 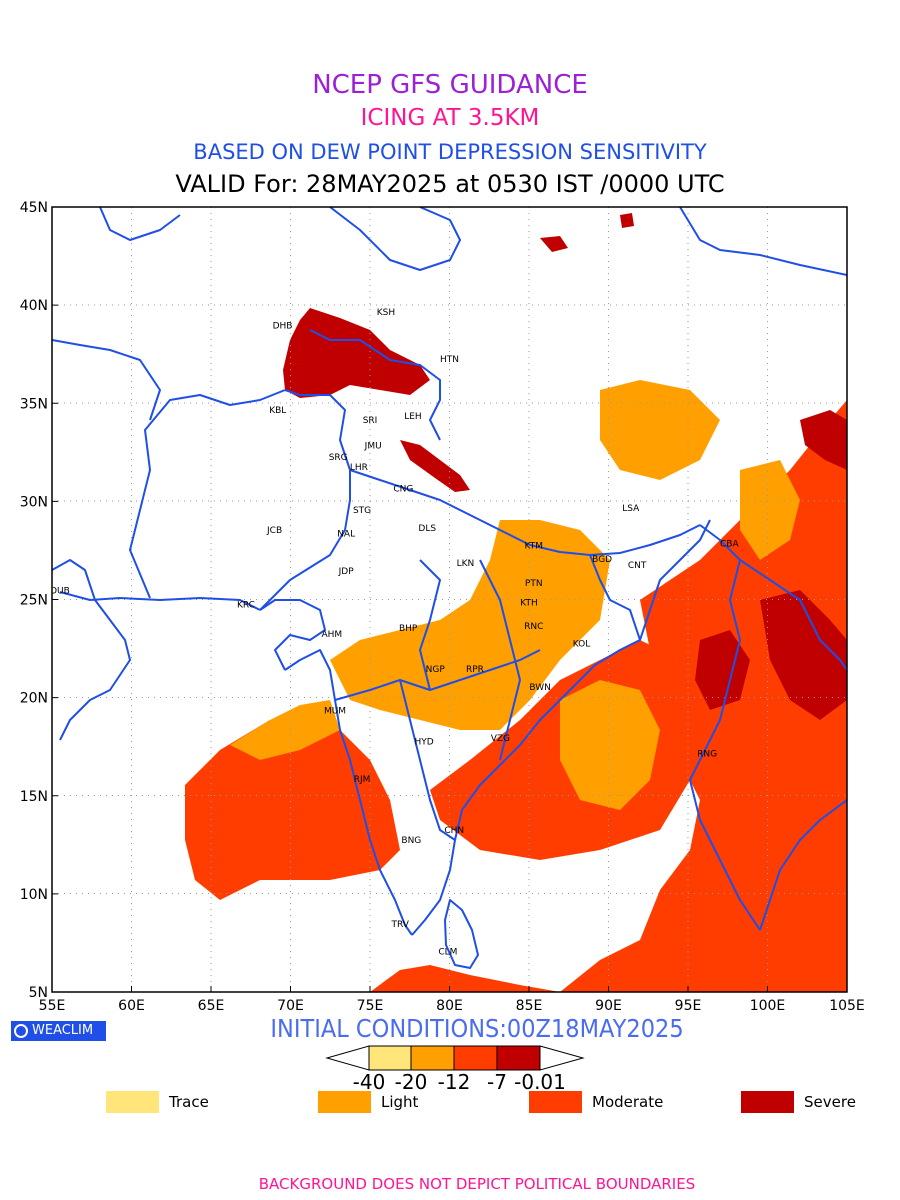 What do you see at coordinates (369, 1082) in the screenshot?
I see `colorbar-label-1: -40` at bounding box center [369, 1082].